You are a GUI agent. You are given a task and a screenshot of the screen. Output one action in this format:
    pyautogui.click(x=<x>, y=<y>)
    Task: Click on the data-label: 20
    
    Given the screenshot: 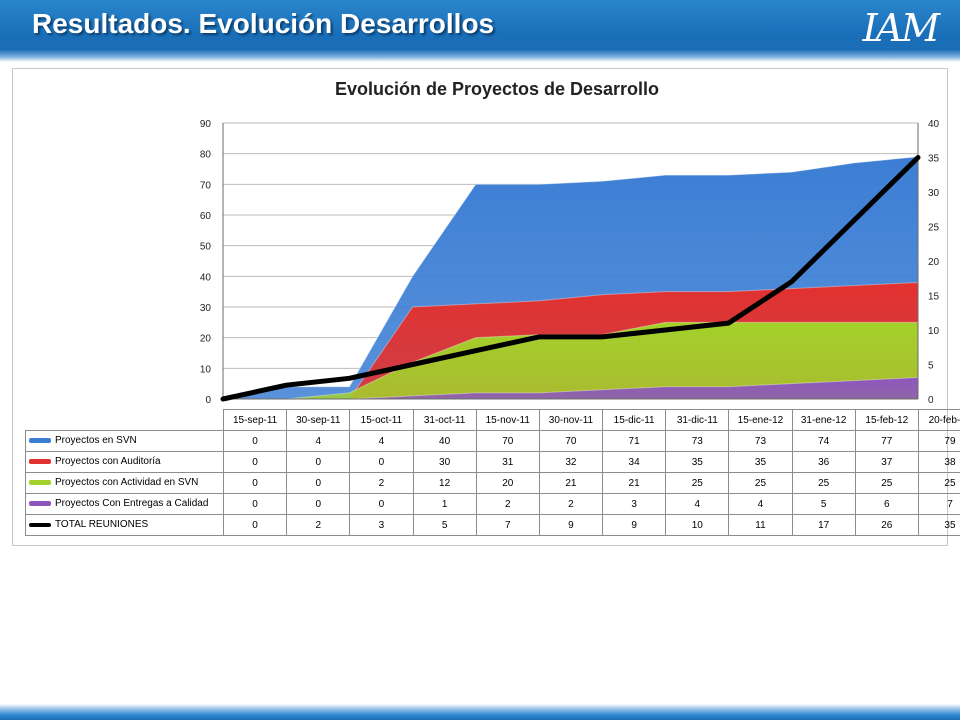 What is the action you would take?
    pyautogui.click(x=507, y=483)
    